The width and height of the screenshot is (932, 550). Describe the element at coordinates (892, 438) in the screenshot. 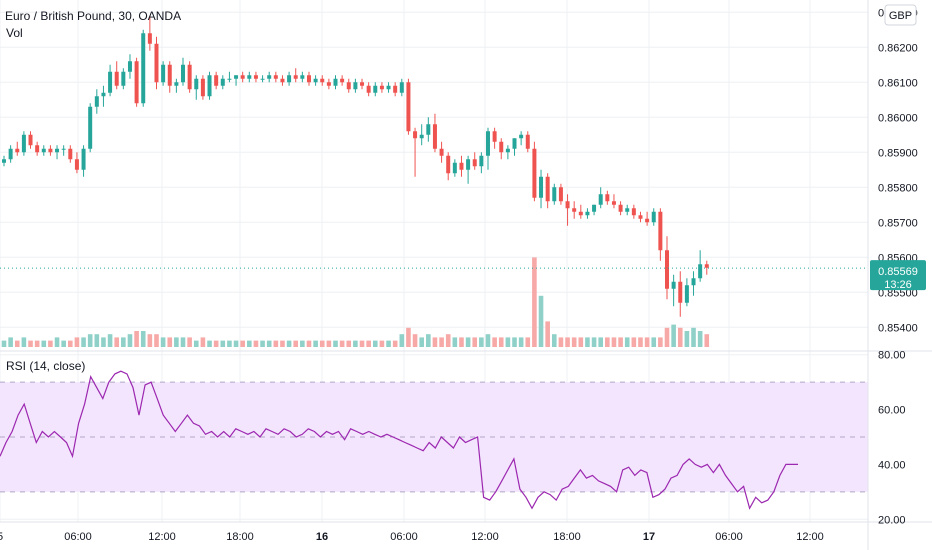

I see `rsi-axis: 80.00 60.00 40.00 20.00` at that location.